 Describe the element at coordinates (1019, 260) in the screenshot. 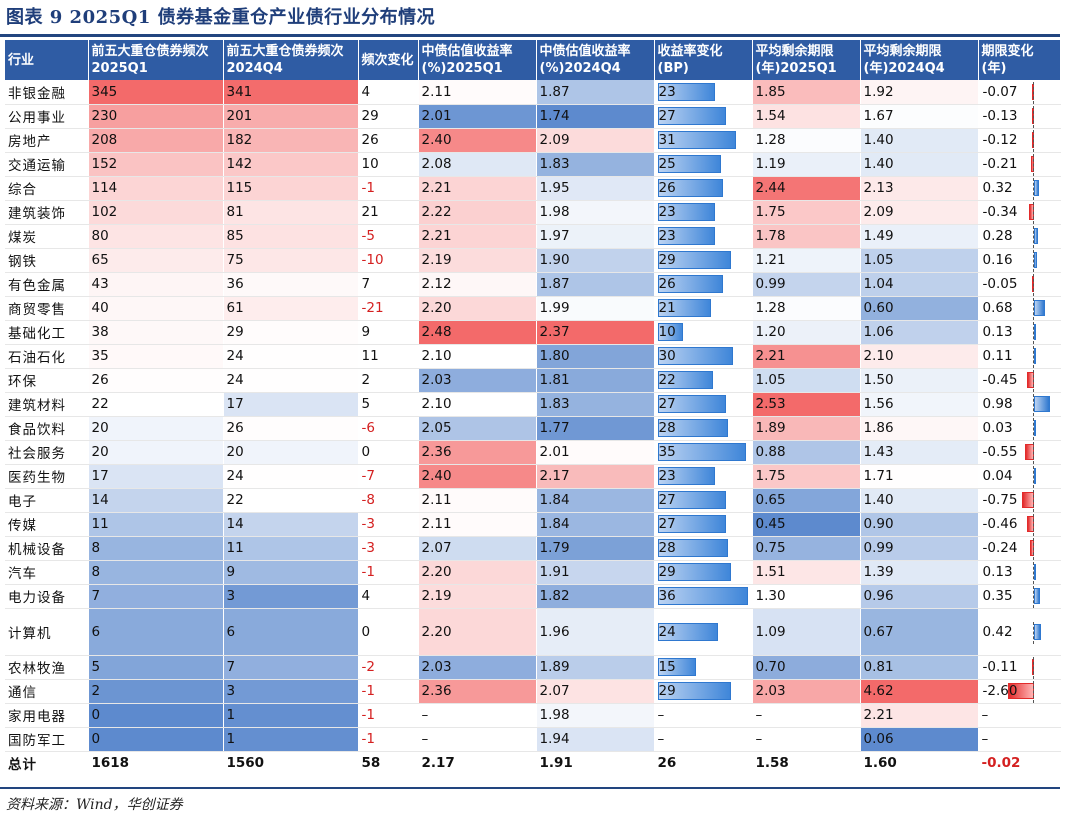

I see `cell-maturity-change: 0.16` at that location.